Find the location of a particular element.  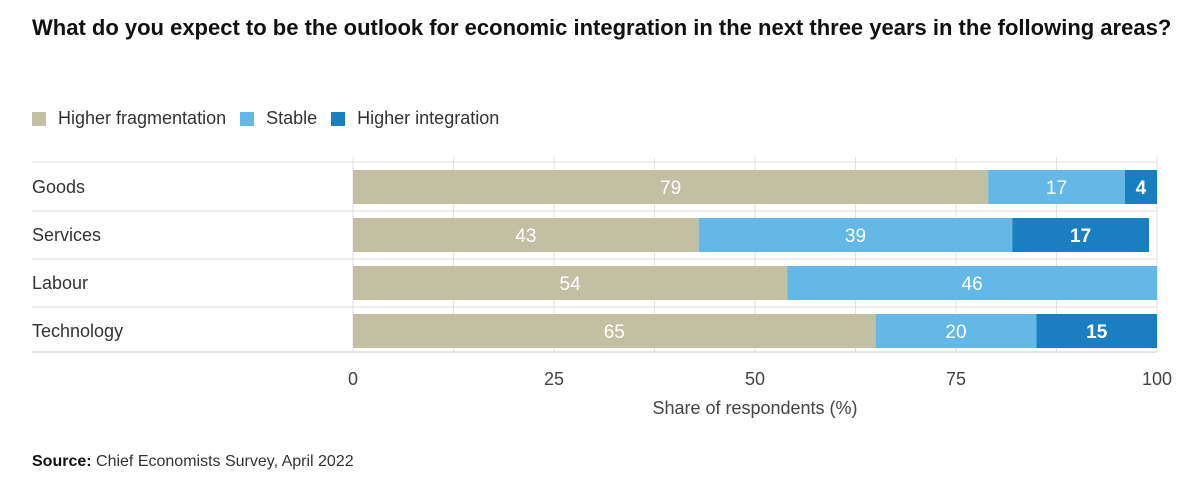

legend-item-higher-integration: Higher integration is located at coordinates (415, 118).